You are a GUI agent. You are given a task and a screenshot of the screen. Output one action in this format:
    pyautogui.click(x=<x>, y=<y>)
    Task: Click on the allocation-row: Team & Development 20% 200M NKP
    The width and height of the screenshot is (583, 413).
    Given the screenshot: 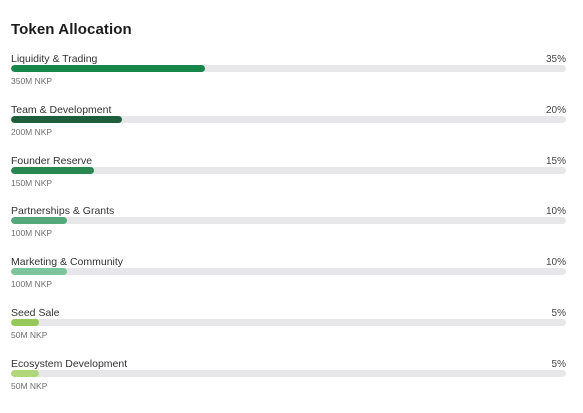 What is the action you would take?
    pyautogui.click(x=288, y=126)
    